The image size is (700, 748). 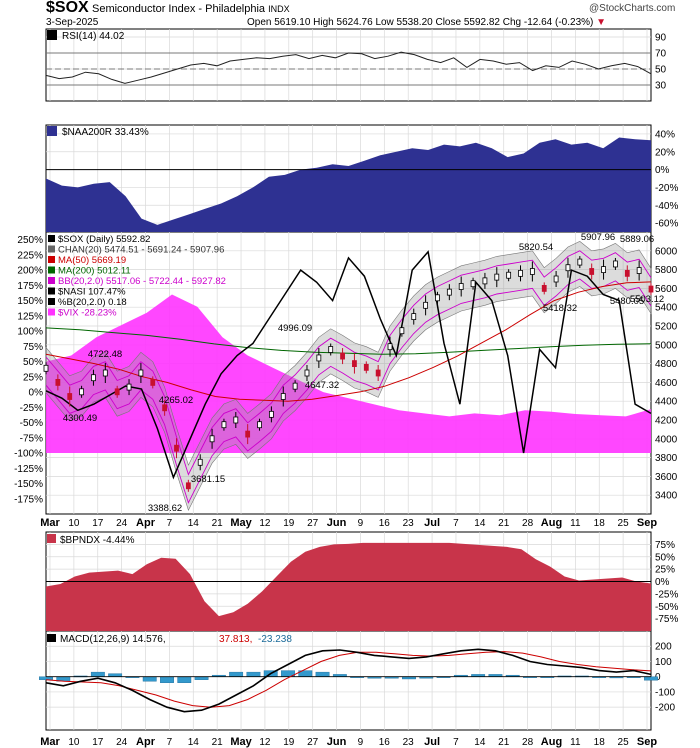 I want to click on y-tick-label-left: -50%, so click(x=31, y=423).